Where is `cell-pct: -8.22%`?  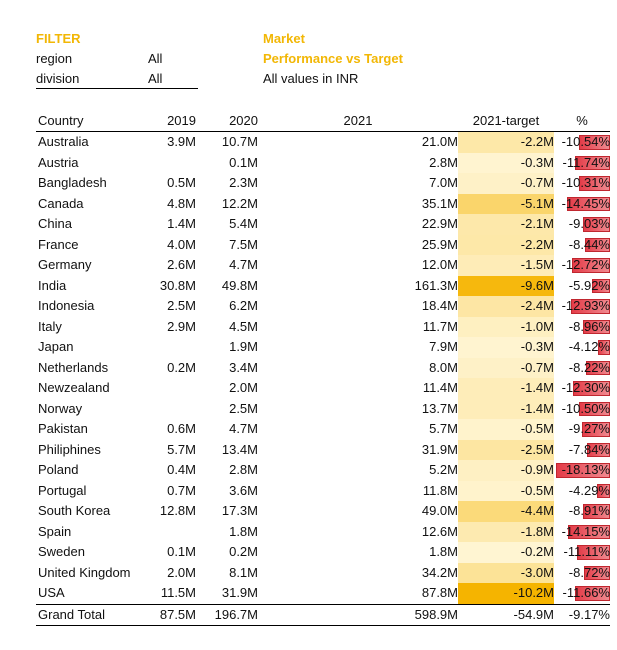 cell-pct: -8.22% is located at coordinates (582, 368).